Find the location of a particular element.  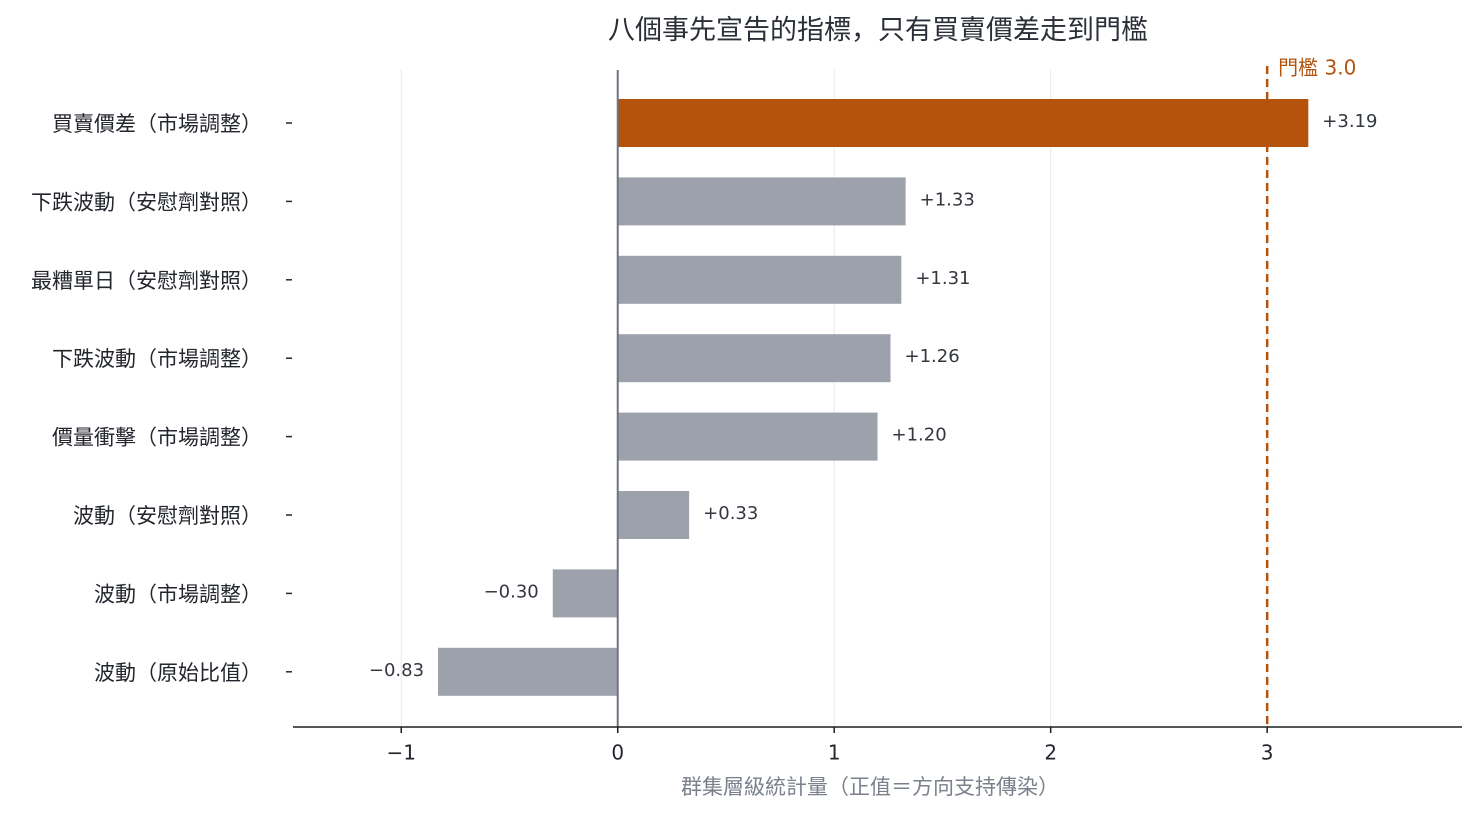

category-label: 波動（安慰劑對照） is located at coordinates (167, 516).